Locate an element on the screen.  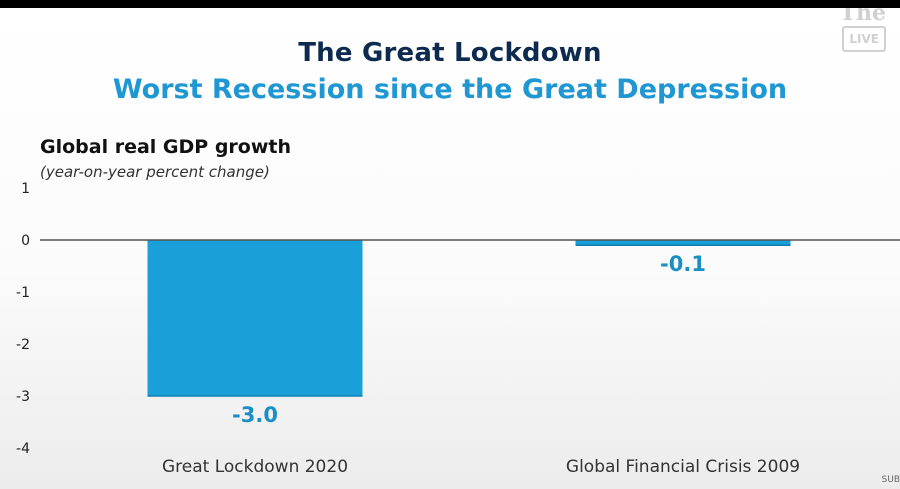
y-tick-label: -3 is located at coordinates (23, 397).